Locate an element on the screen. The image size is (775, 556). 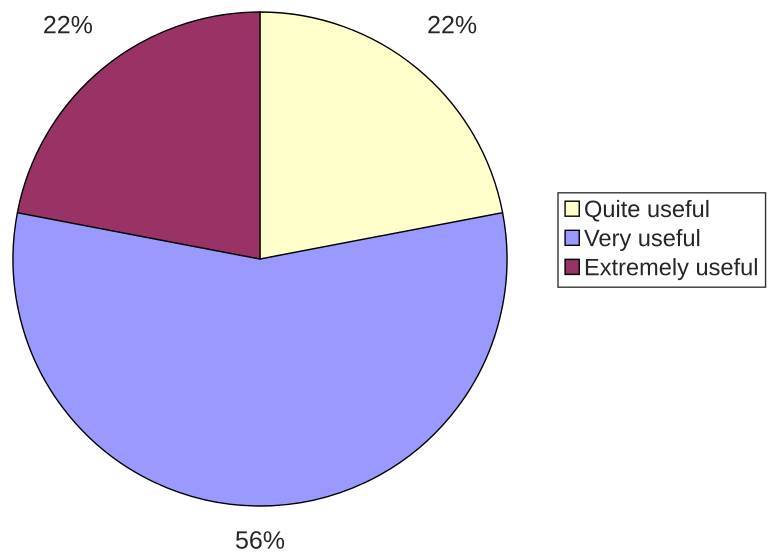
legend-label: Extremely useful is located at coordinates (671, 269).